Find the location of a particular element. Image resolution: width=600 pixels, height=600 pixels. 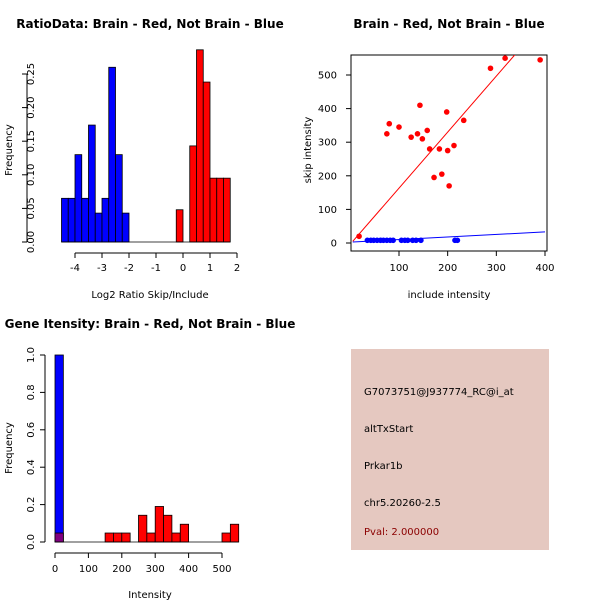

intensity-y-tick-label: 0.0 is located at coordinates (31, 542).